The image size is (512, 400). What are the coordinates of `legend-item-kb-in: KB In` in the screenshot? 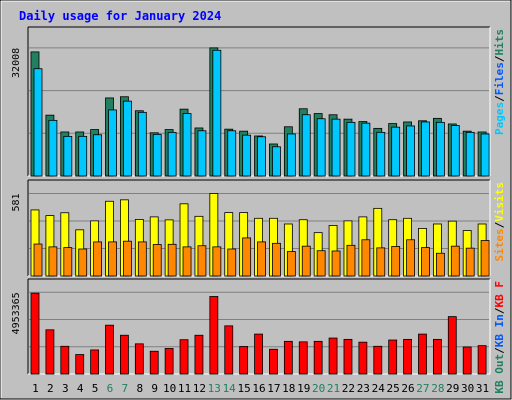 It's located at (499, 330).